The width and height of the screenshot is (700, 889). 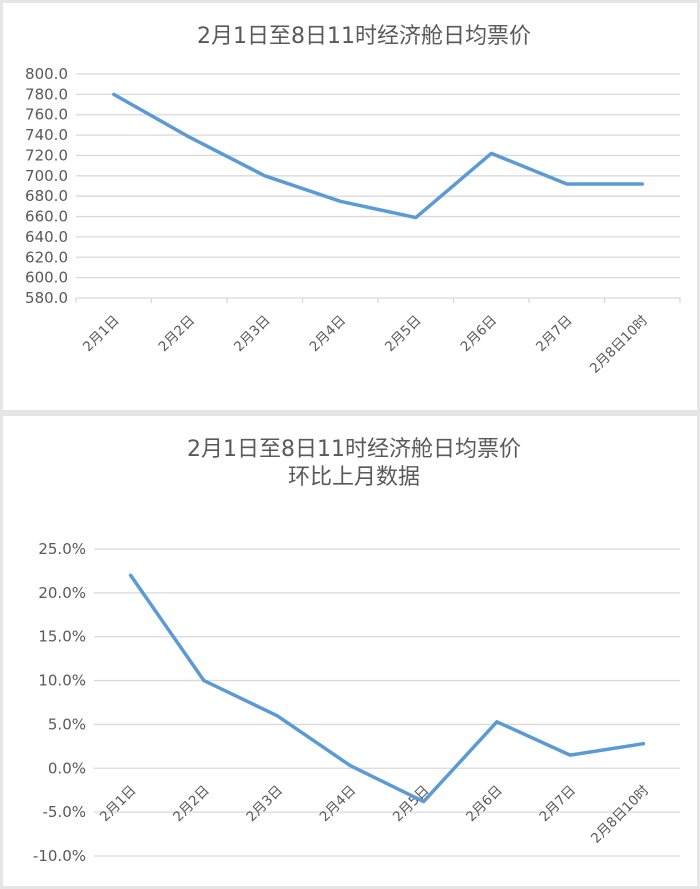 What do you see at coordinates (46, 298) in the screenshot?
I see `y-tick-label: 580.0` at bounding box center [46, 298].